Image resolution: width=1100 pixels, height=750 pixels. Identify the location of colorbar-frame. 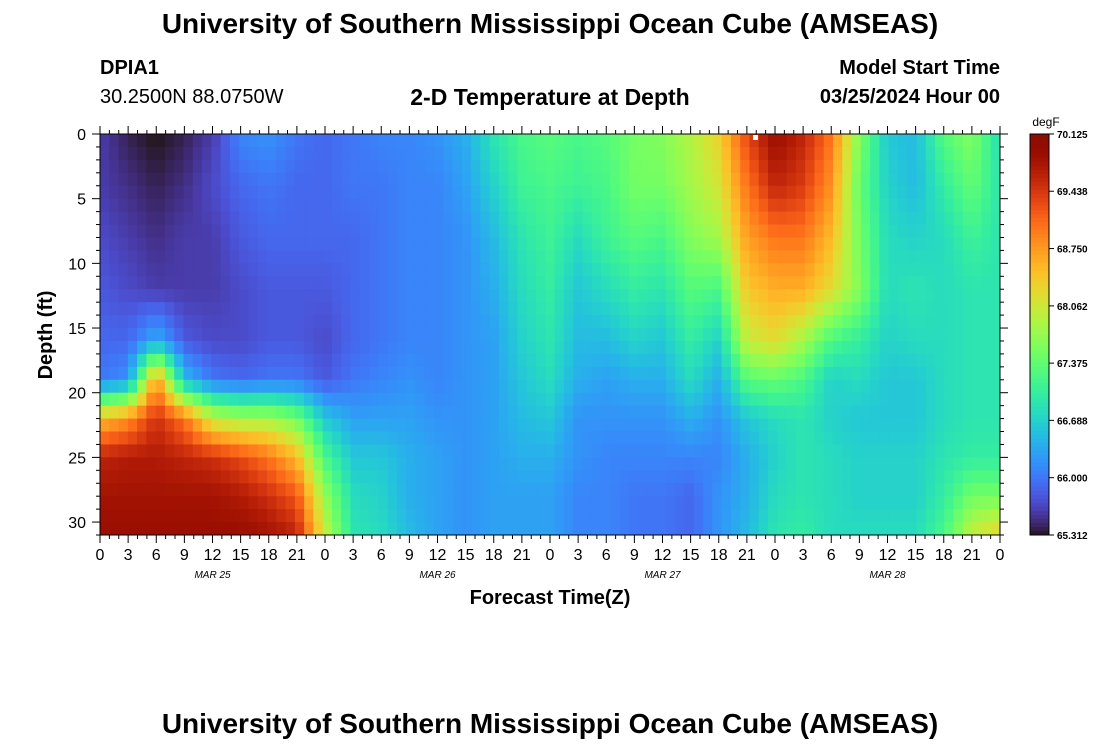
(1039, 334).